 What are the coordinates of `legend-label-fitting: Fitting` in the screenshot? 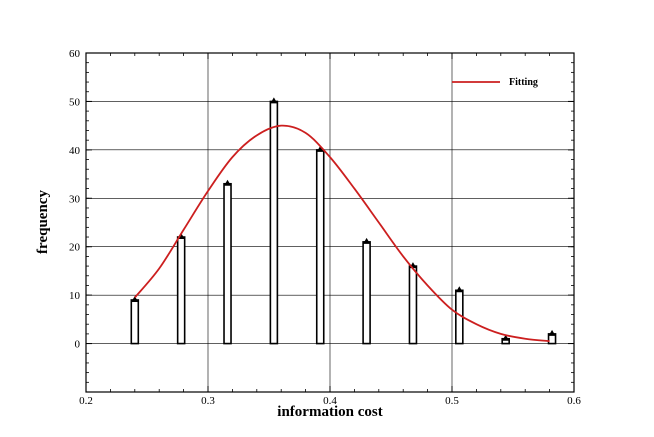 It's located at (523, 82).